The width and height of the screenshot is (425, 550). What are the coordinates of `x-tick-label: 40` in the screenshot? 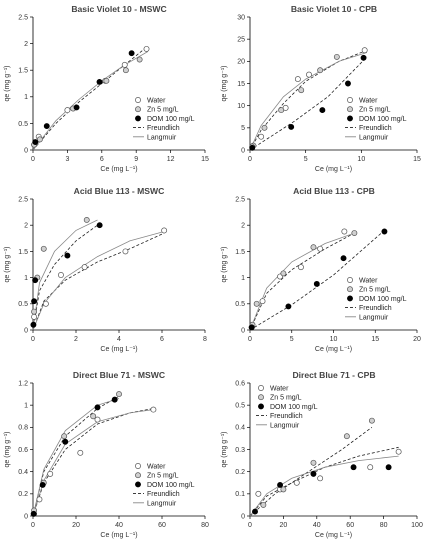 It's located at (119, 525).